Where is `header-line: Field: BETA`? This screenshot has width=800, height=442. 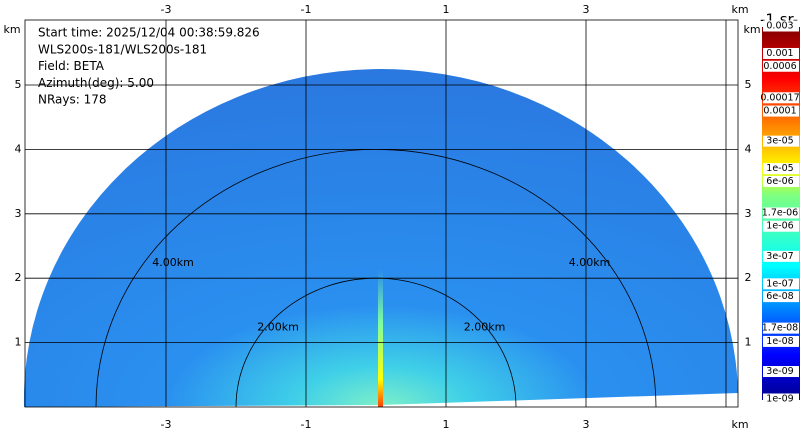 header-line: Field: BETA is located at coordinates (71, 66).